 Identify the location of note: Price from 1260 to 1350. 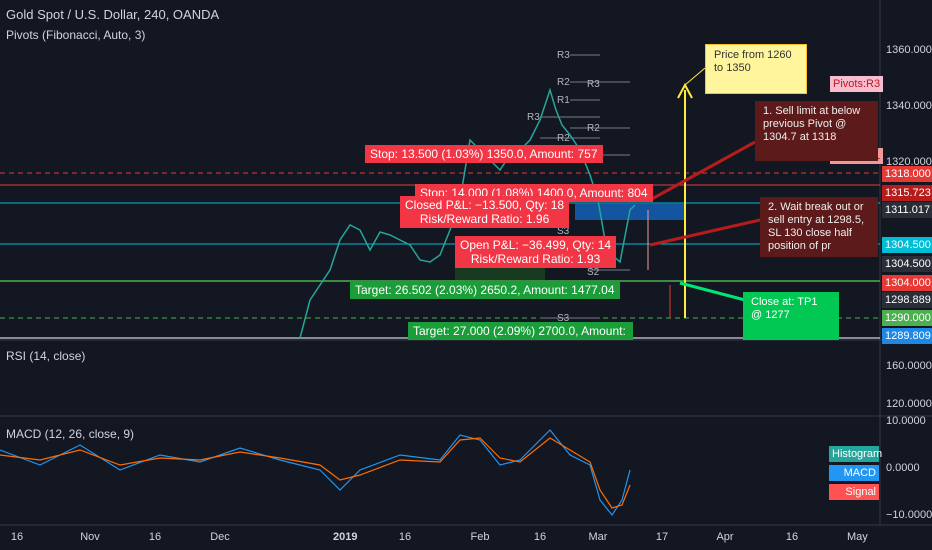
(756, 69).